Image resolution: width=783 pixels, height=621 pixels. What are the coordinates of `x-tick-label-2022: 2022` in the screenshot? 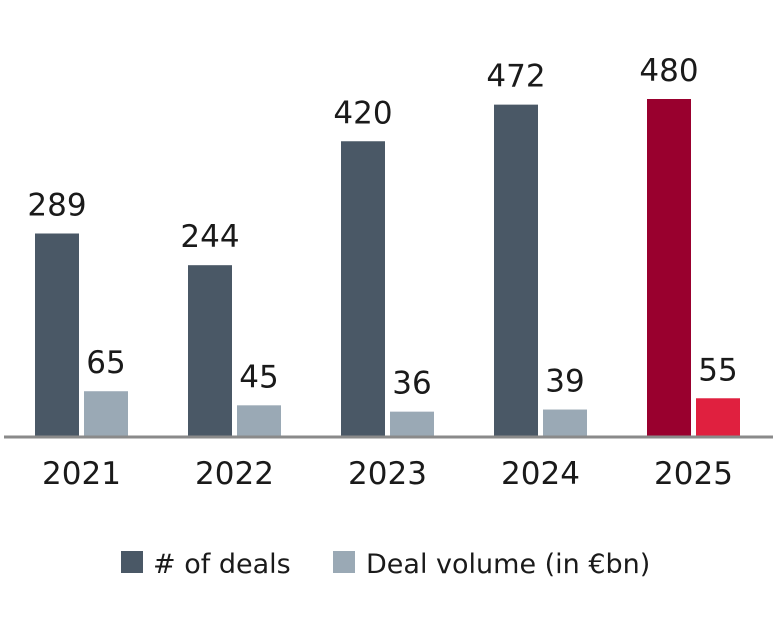 It's located at (234, 474).